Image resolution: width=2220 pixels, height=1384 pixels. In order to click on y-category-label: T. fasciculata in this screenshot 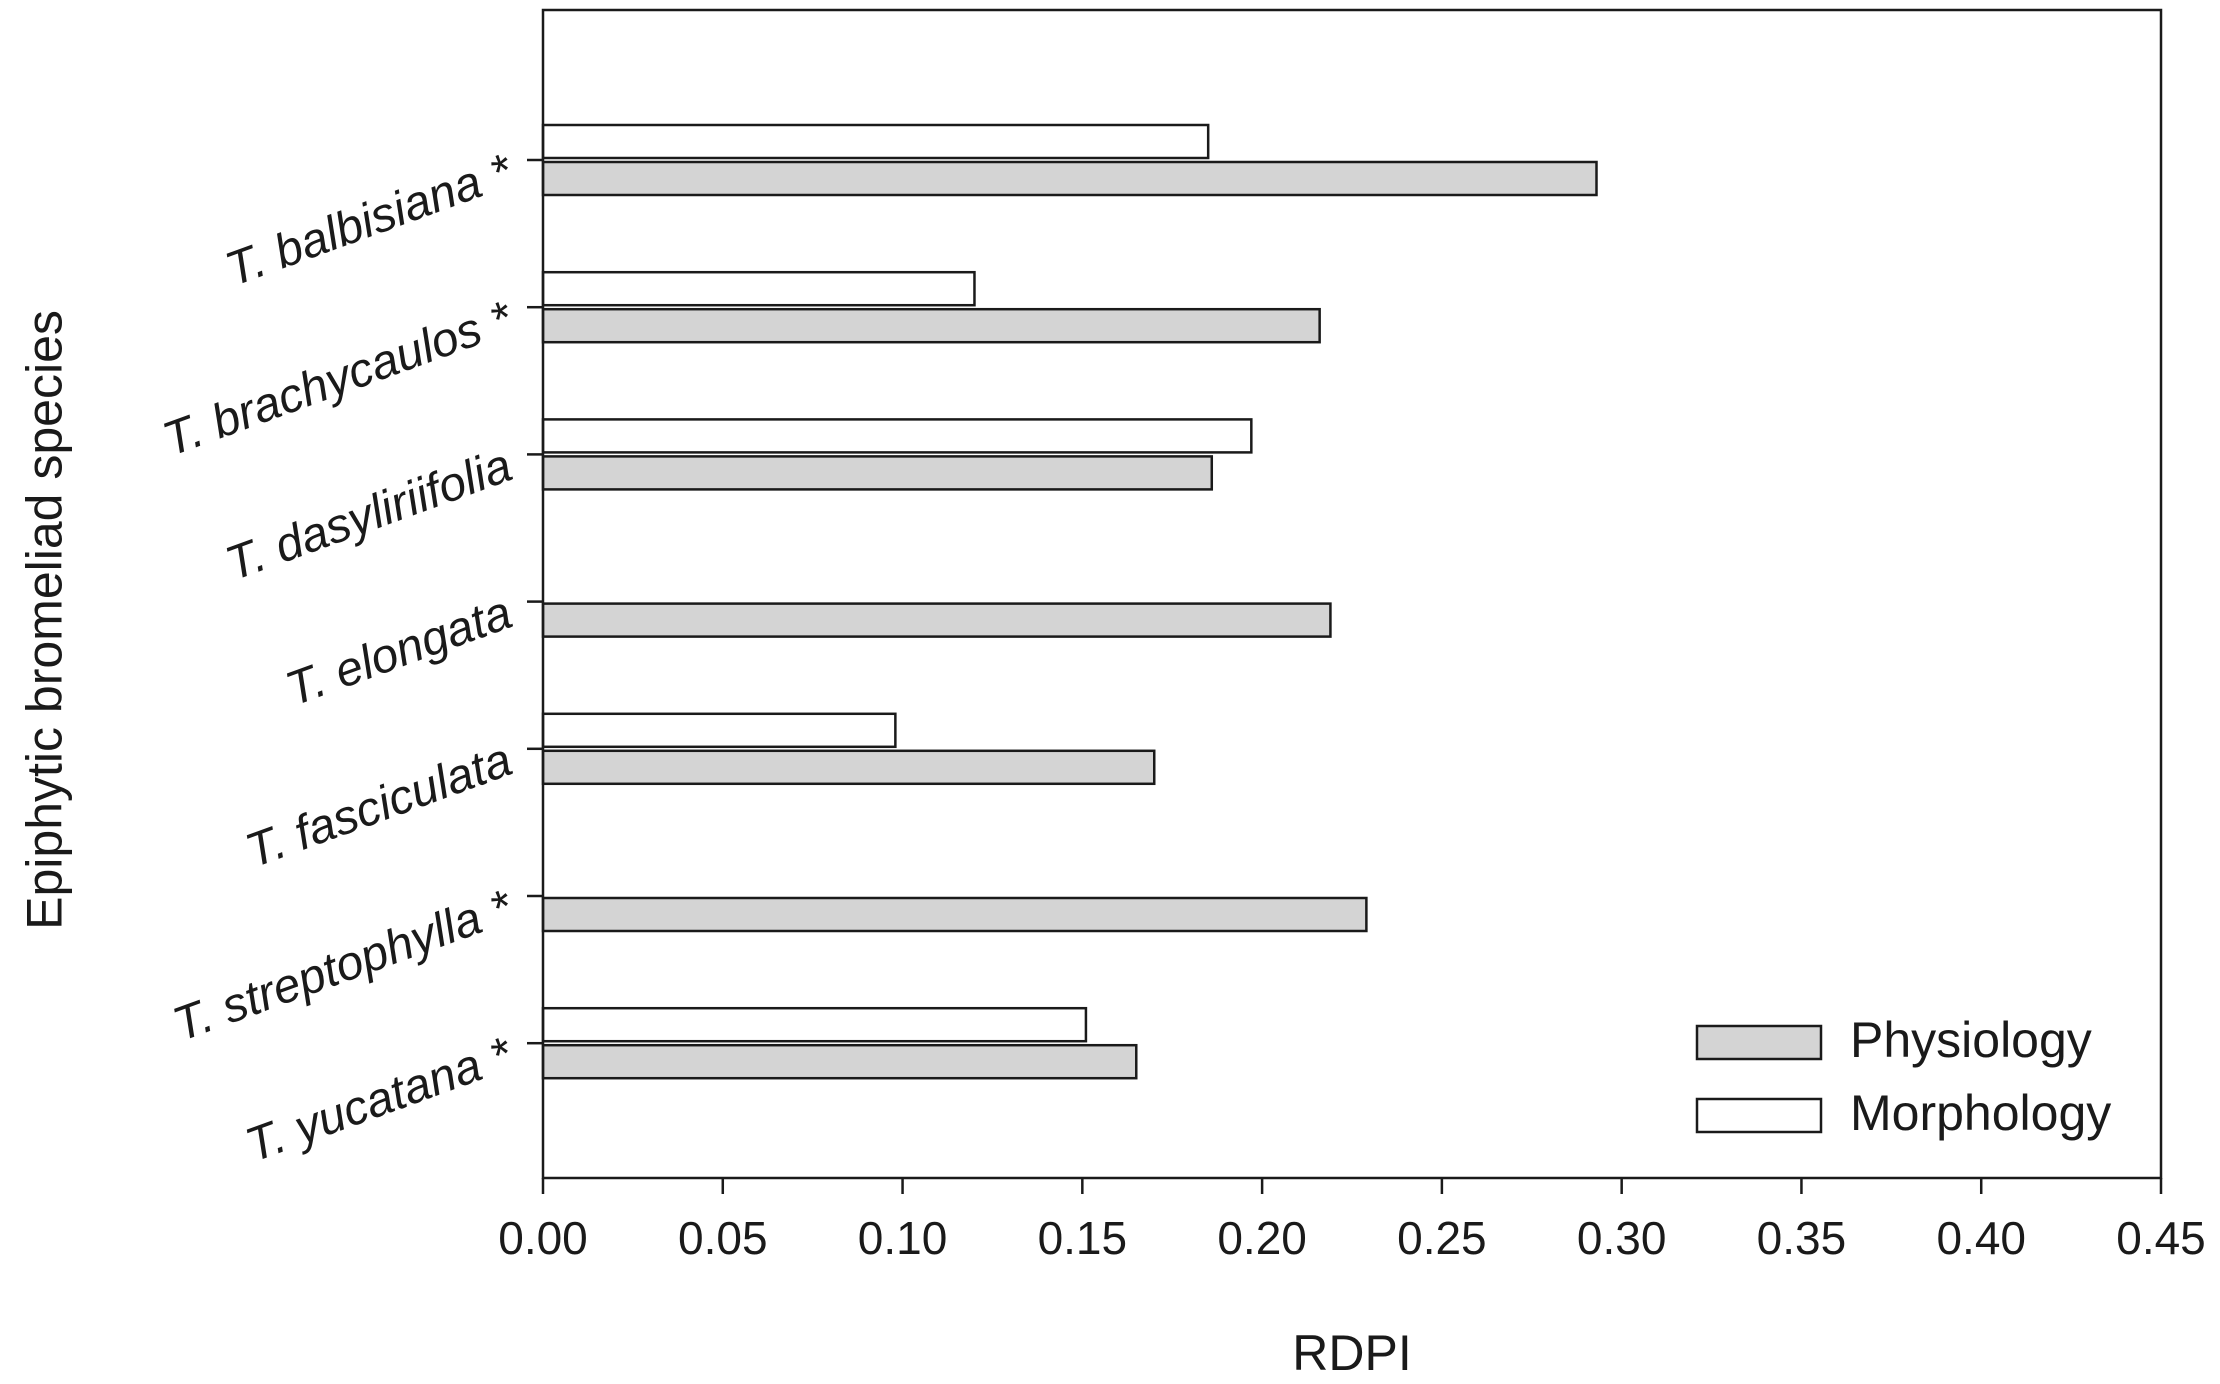, I will do `click(379, 805)`.